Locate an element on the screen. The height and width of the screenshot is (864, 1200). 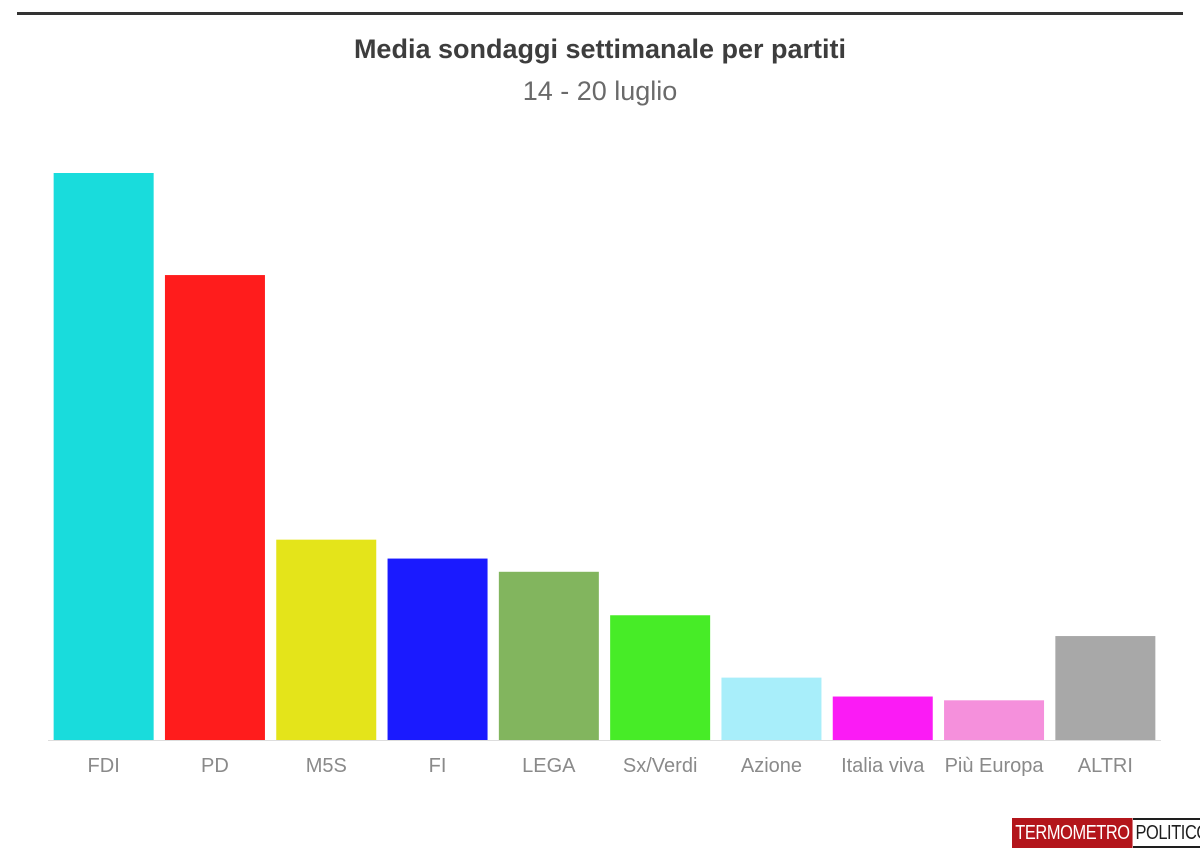
x-tick-label: Azione is located at coordinates (771, 766).